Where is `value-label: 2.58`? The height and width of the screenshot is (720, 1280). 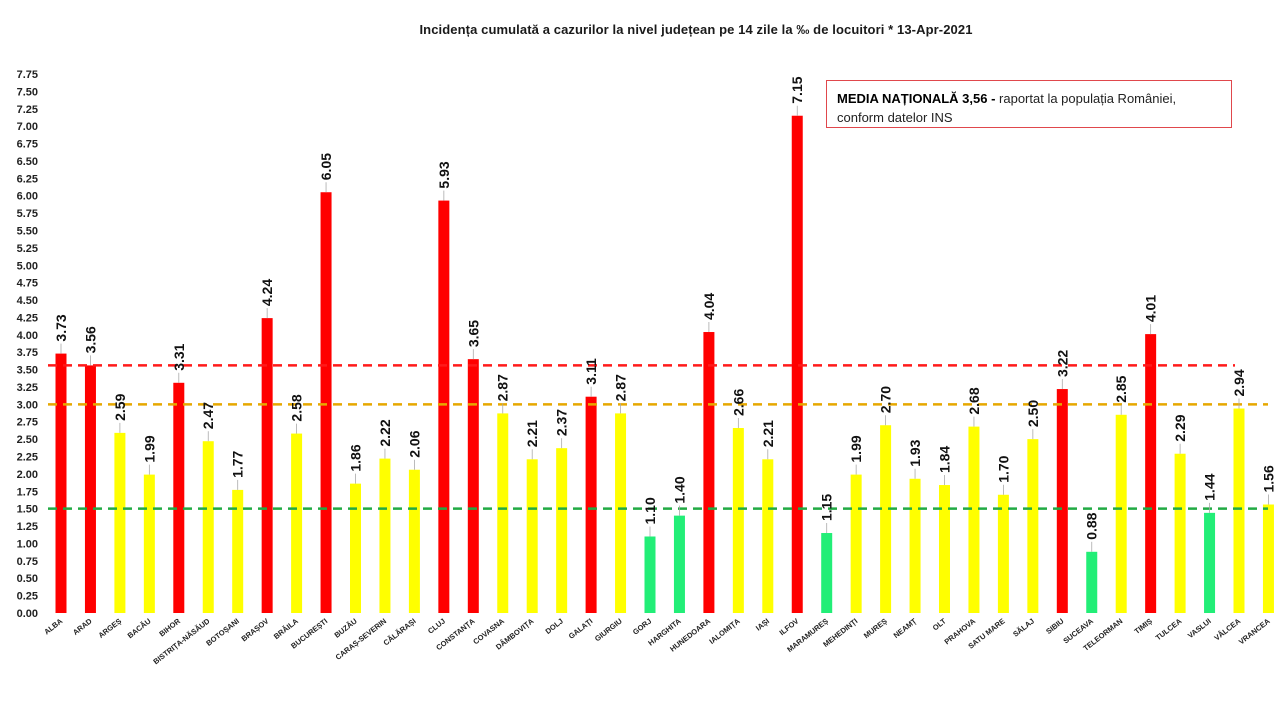
value-label: 2.58 is located at coordinates (297, 407).